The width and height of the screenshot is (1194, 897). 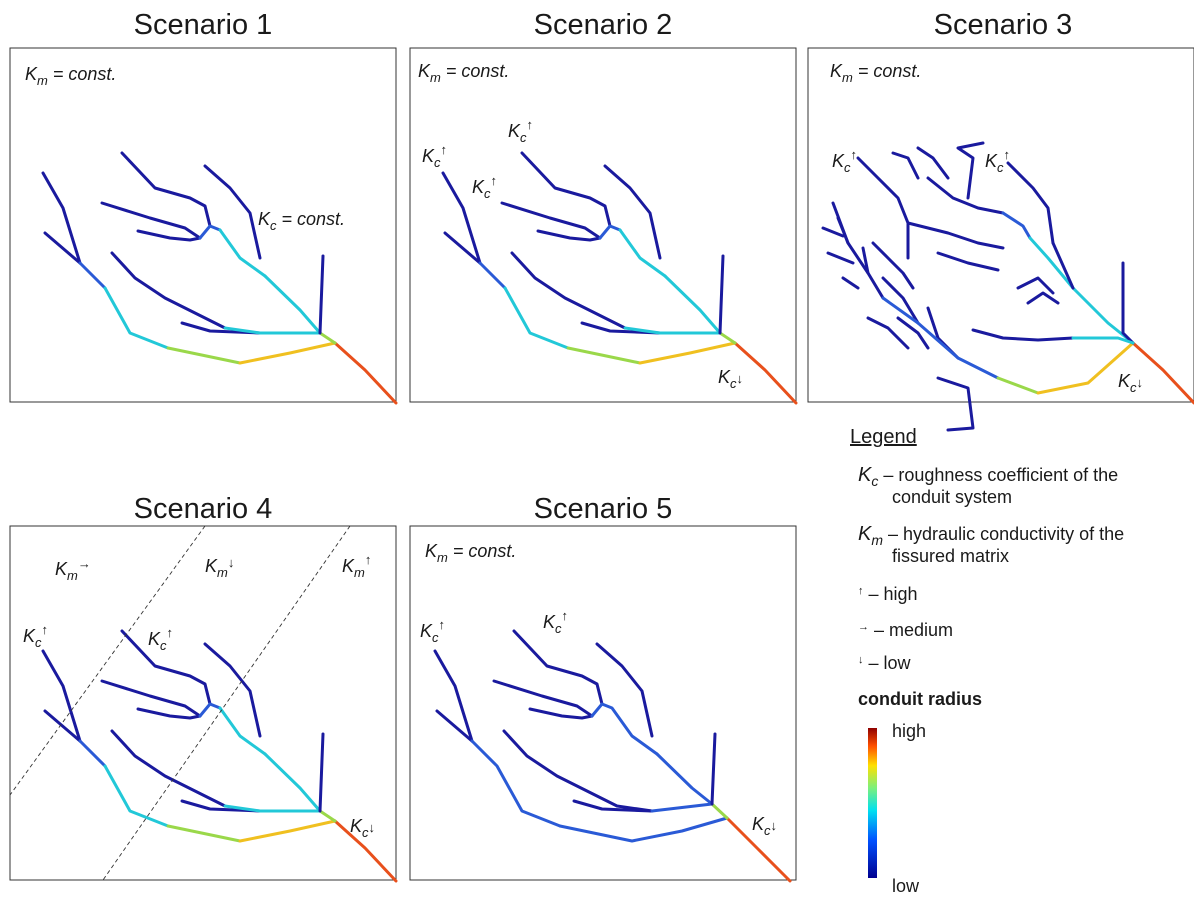 I want to click on scenario-3-km-label: Km = const., so click(x=875, y=73).